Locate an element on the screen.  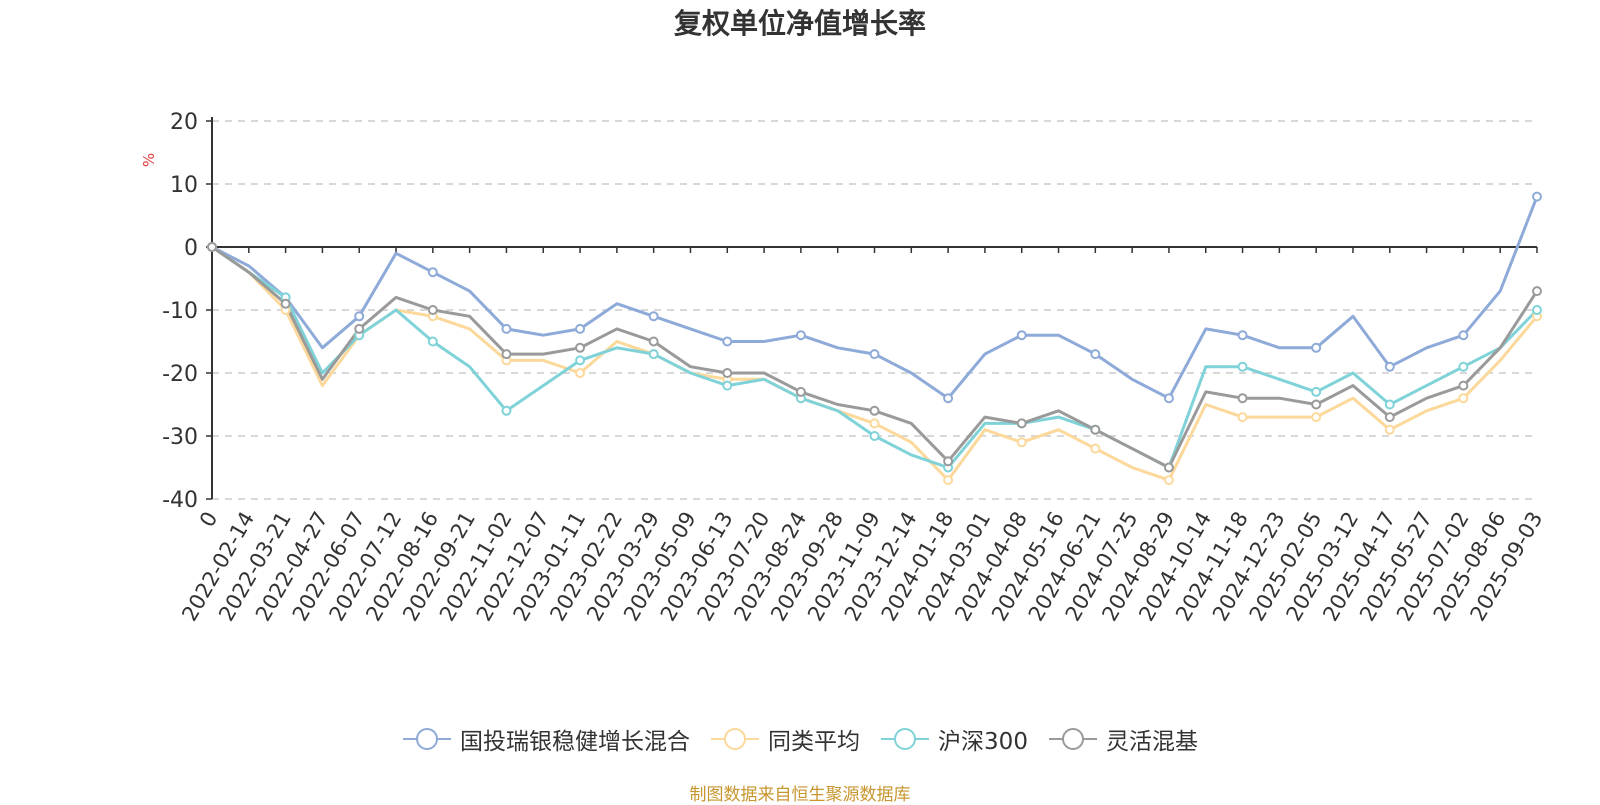
chart-title: 复权单位净值增长率 is located at coordinates (799, 23).